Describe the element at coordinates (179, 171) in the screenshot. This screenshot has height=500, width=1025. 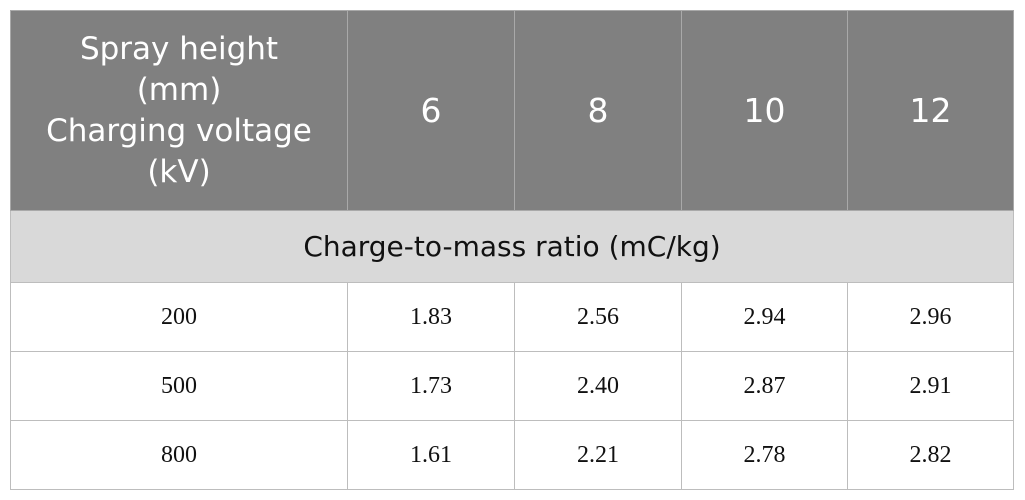
I see `corner-line: (kV)` at that location.